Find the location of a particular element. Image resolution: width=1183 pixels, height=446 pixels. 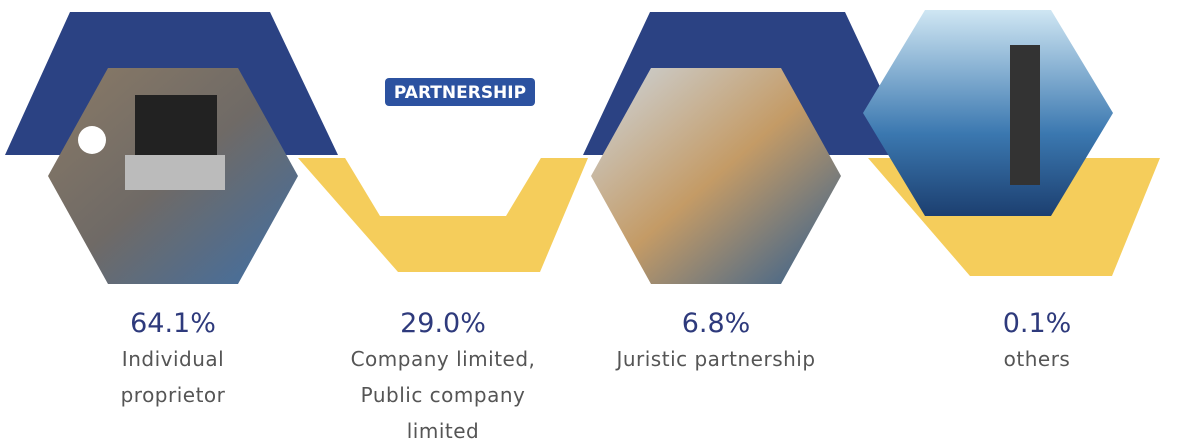

percent: 0.1% is located at coordinates (1037, 323).